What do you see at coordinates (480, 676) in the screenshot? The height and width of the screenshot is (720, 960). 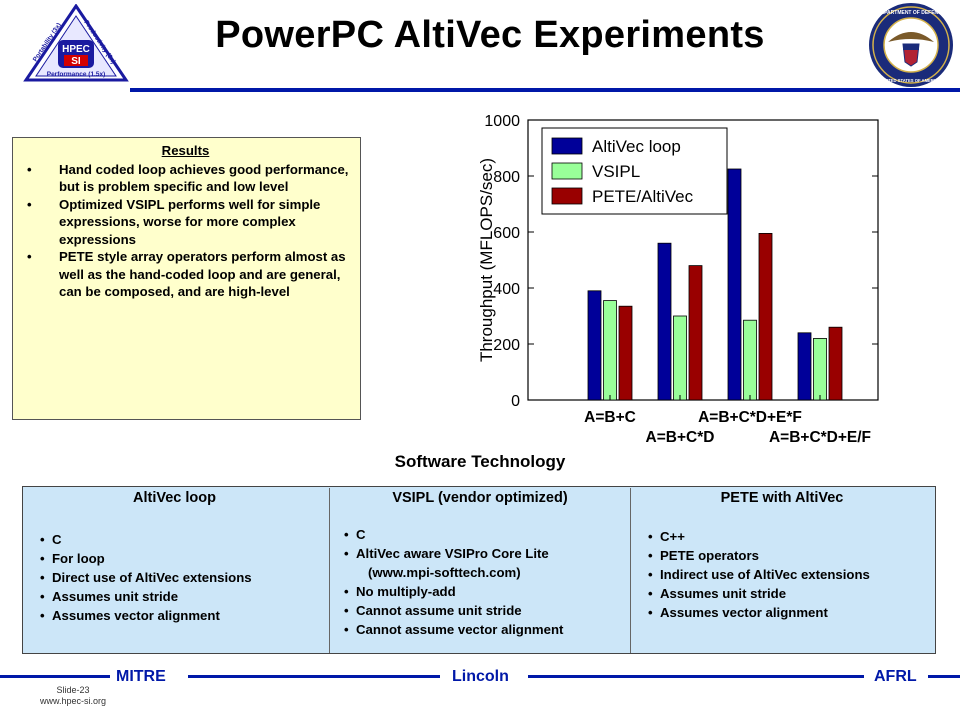 I see `footer-lincoln: Lincoln` at bounding box center [480, 676].